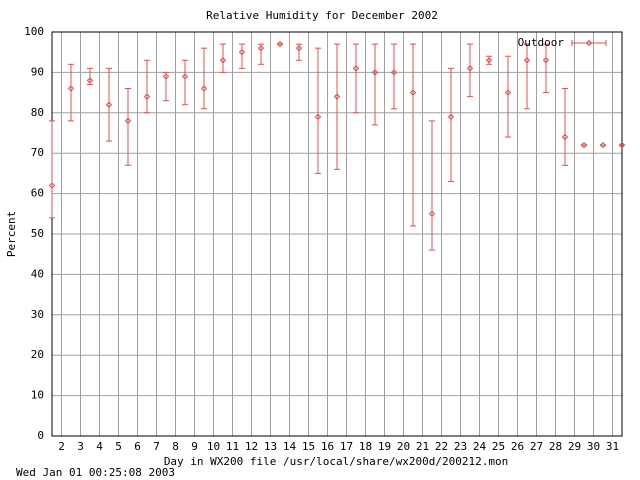  I want to click on x-tick-label: 14, so click(290, 446).